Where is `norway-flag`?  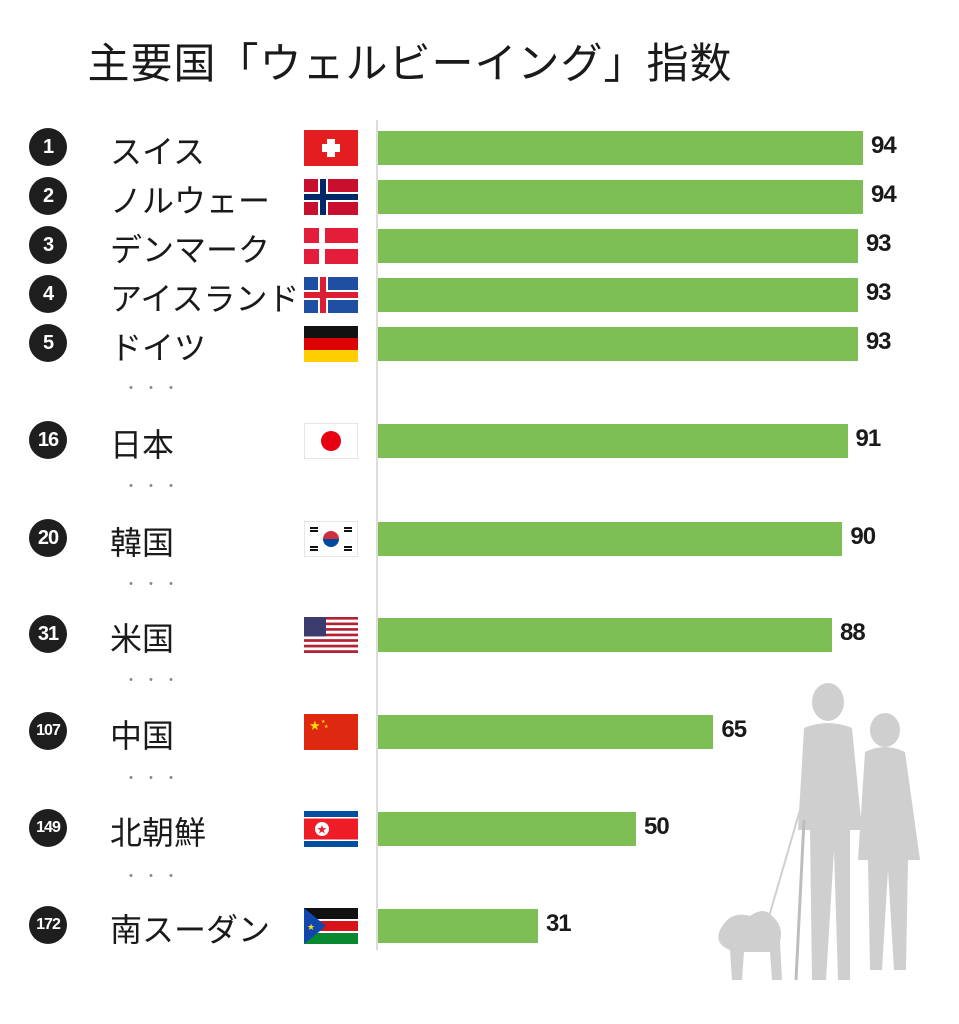
norway-flag is located at coordinates (331, 197).